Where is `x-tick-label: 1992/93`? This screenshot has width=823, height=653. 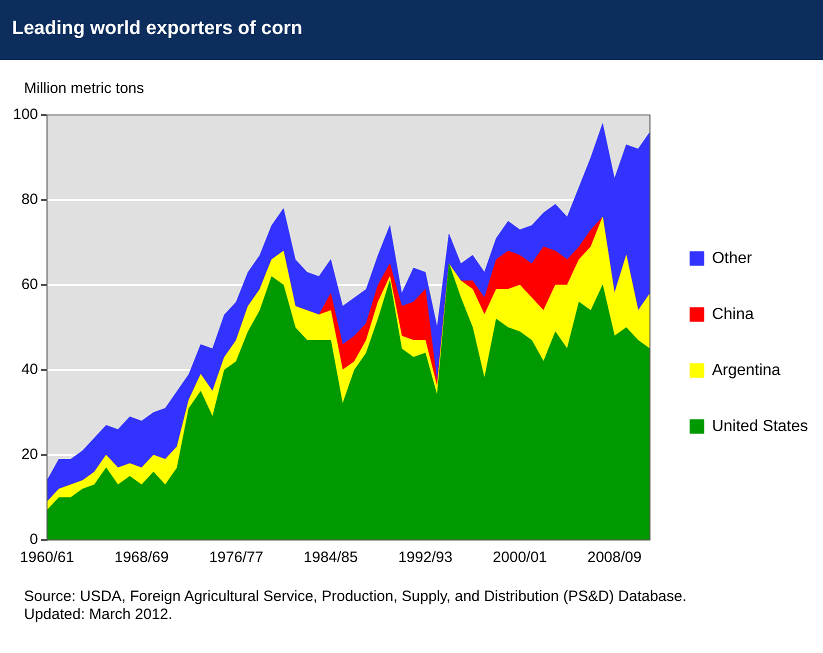
x-tick-label: 1992/93 is located at coordinates (425, 557).